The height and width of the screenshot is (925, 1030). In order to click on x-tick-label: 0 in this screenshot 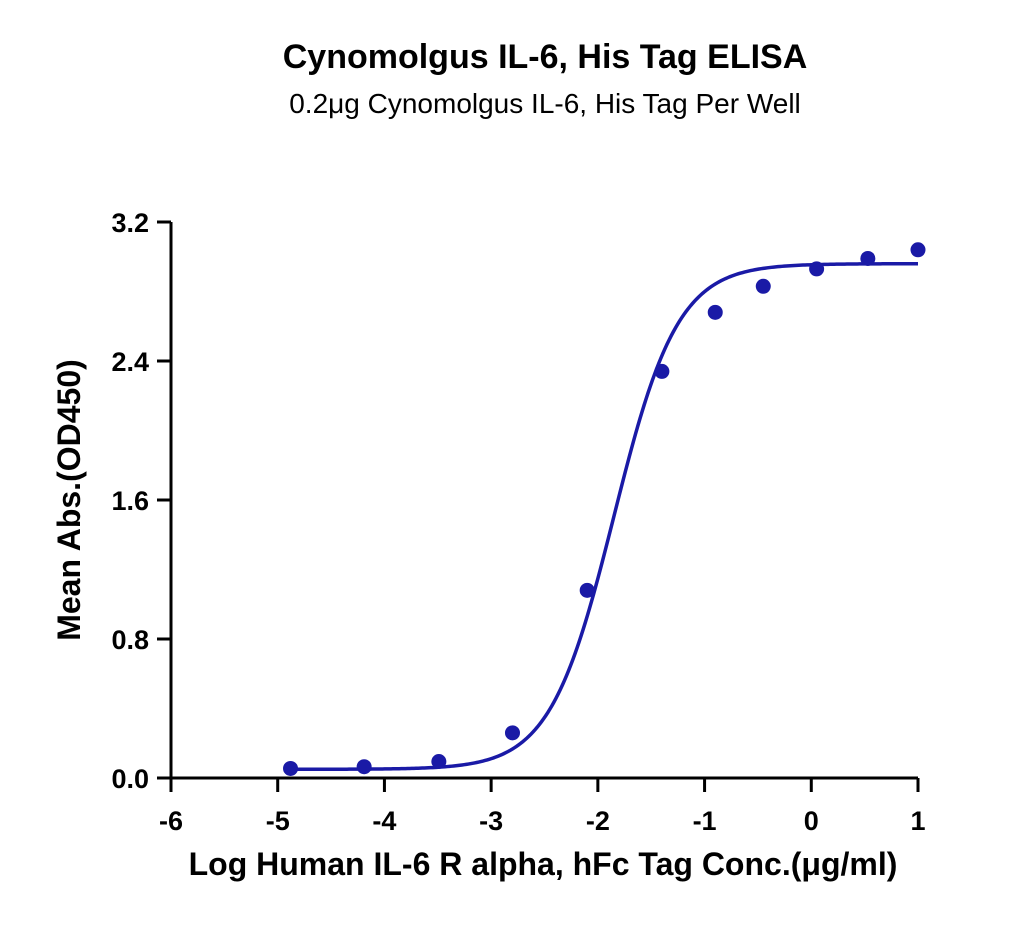, I will do `click(811, 821)`.